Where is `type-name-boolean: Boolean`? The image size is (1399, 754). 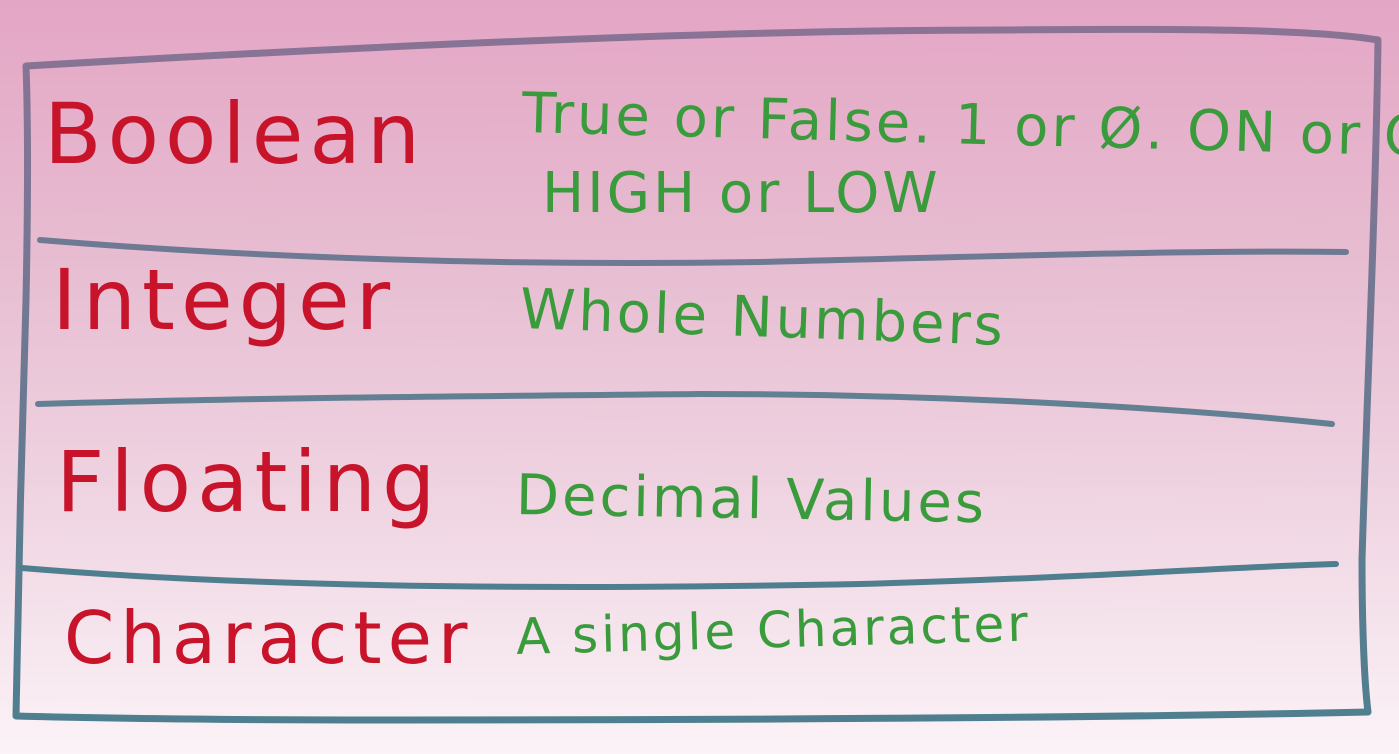
type-name-boolean: Boolean is located at coordinates (235, 134).